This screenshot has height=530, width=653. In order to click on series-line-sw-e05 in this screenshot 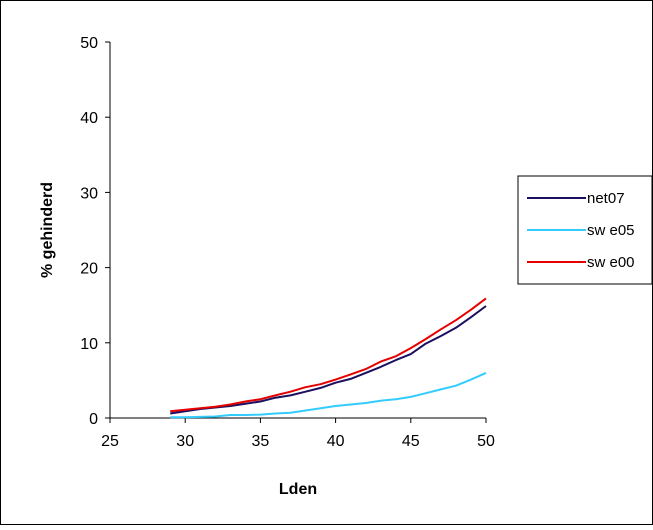, I will do `click(328, 395)`.